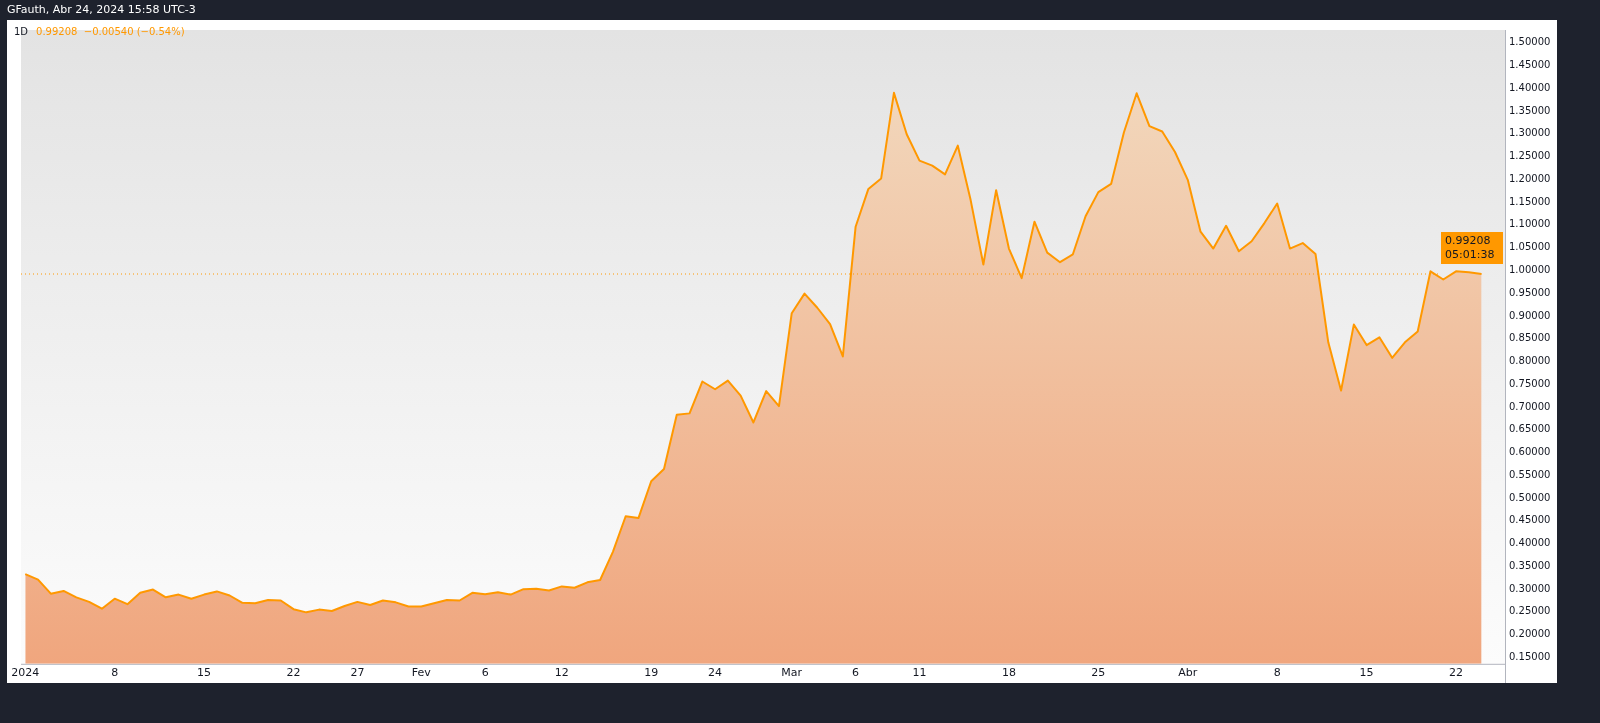 This screenshot has height=723, width=1600. What do you see at coordinates (1530, 338) in the screenshot?
I see `y-tick-label: 0.85000` at bounding box center [1530, 338].